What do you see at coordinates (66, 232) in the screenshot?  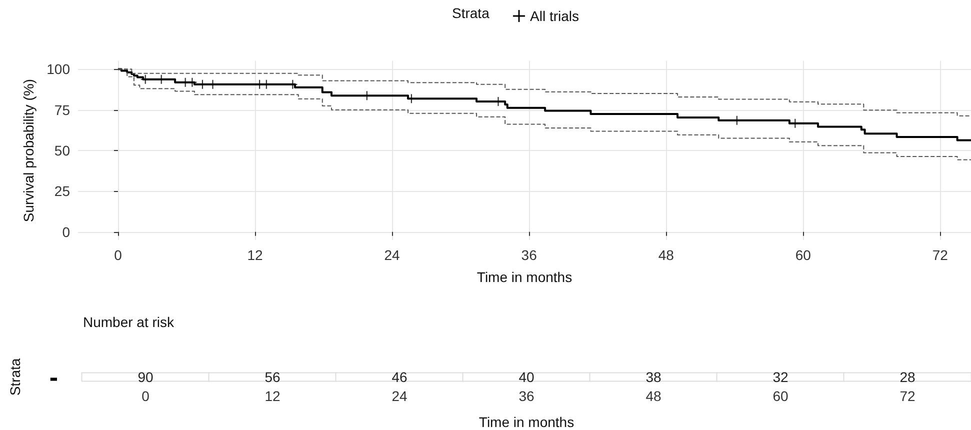 I see `y-tick-label: 0` at bounding box center [66, 232].